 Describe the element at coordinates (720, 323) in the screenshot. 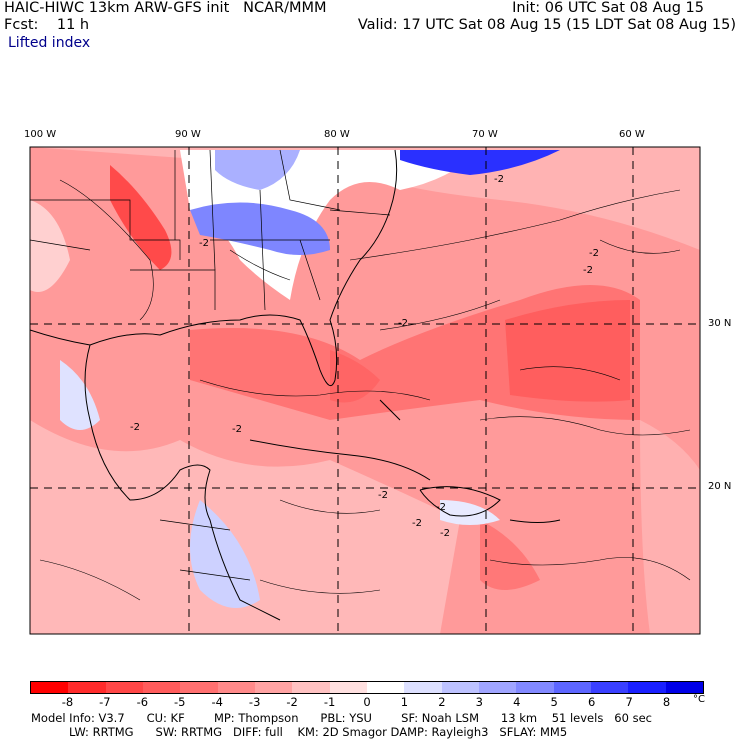

I see `lat-label-30n: 30 N` at that location.